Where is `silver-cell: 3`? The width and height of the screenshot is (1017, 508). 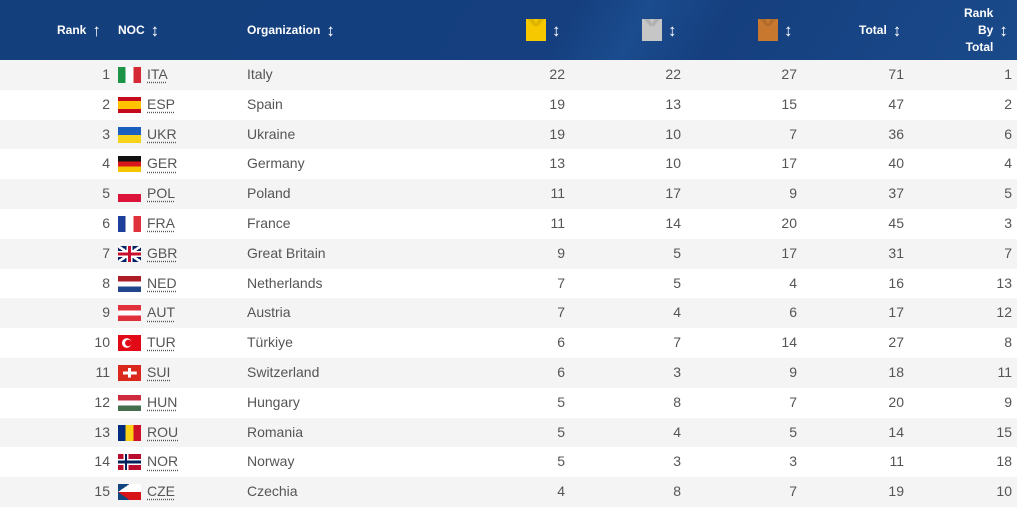 silver-cell: 3 is located at coordinates (677, 372).